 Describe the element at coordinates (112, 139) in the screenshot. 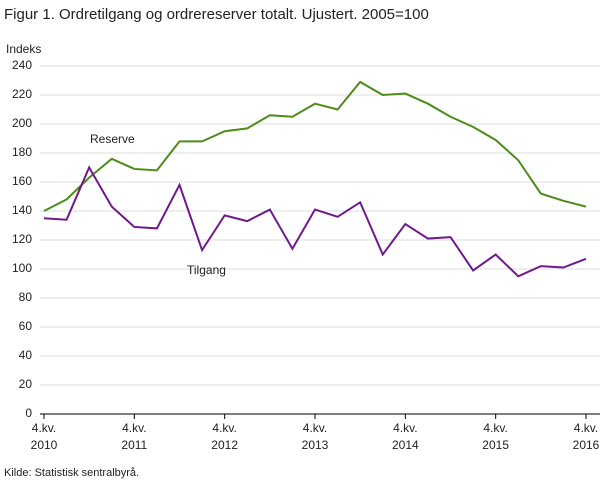

I see `series-label: Reserve` at that location.